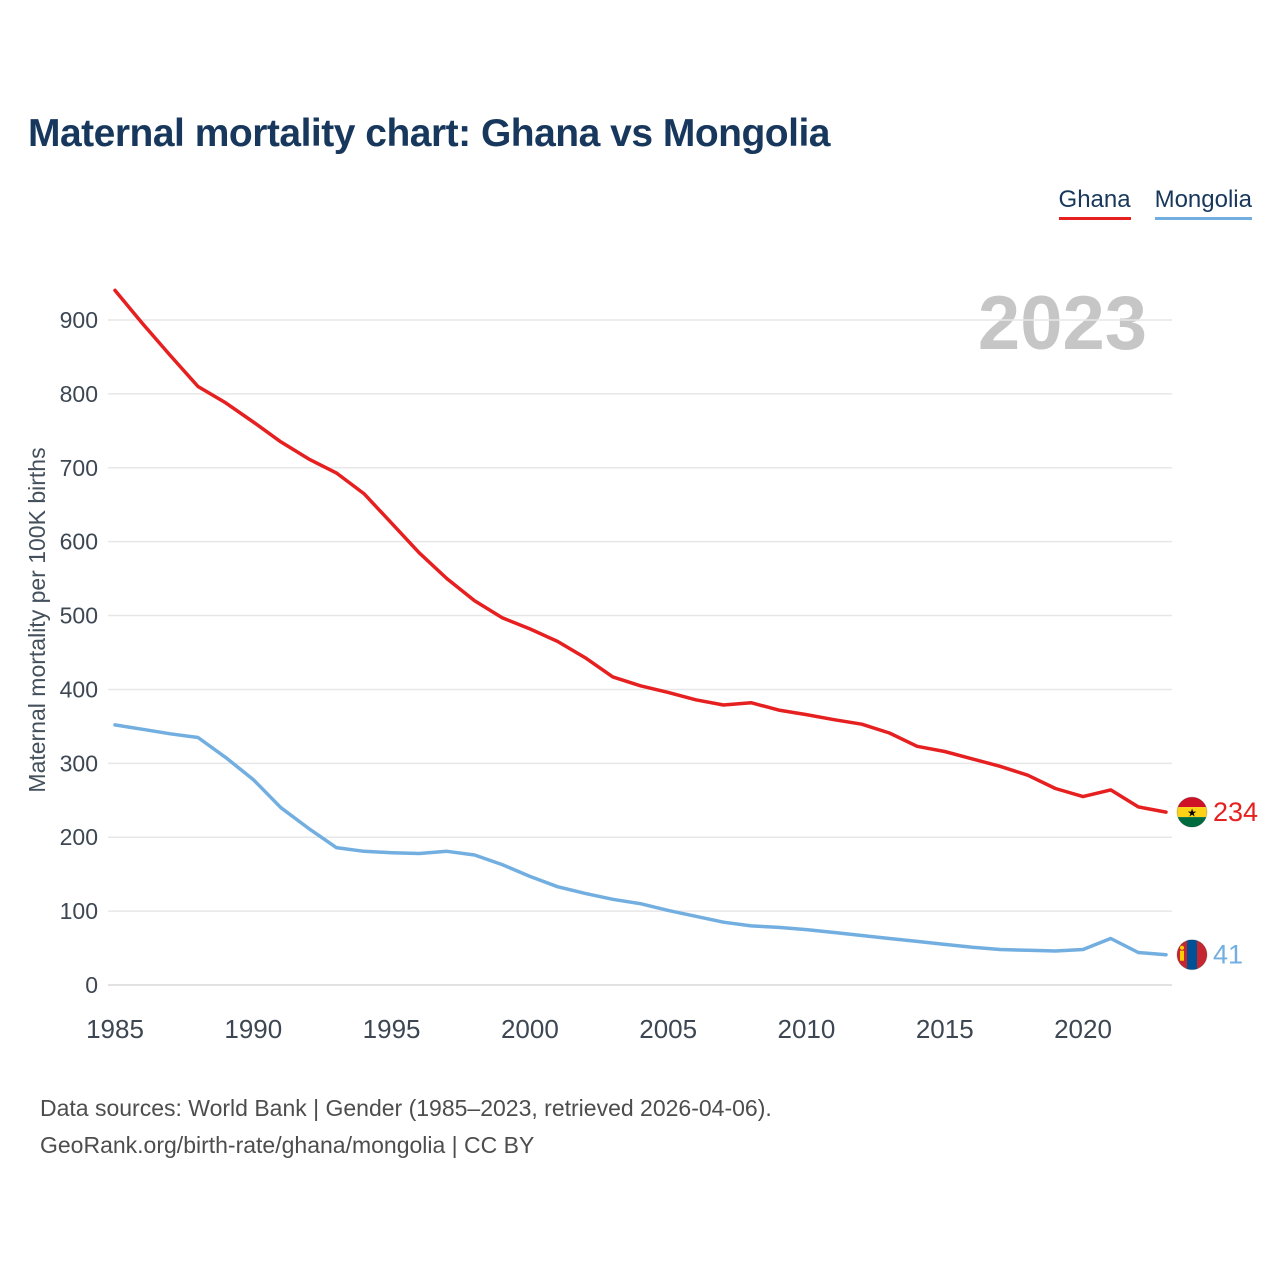 This screenshot has height=1280, width=1280. I want to click on y-tick-label: 200, so click(79, 837).